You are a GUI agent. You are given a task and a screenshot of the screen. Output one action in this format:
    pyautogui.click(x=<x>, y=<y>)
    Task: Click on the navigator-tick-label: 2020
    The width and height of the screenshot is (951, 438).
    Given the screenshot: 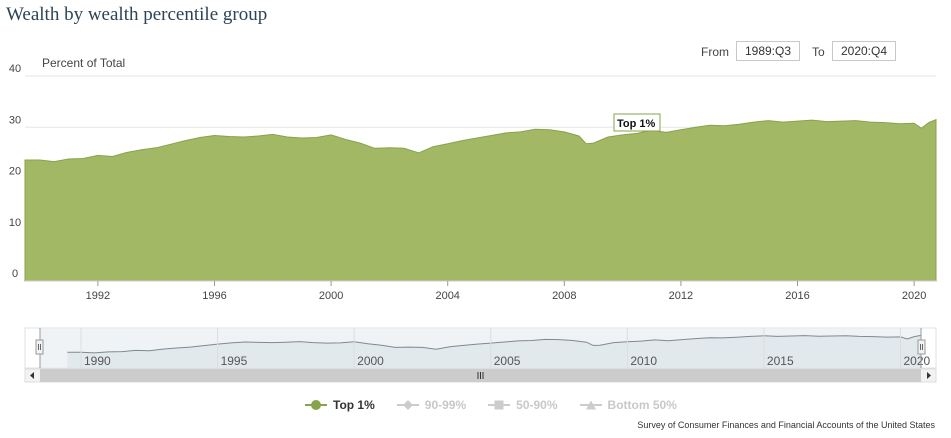 What is the action you would take?
    pyautogui.click(x=917, y=361)
    